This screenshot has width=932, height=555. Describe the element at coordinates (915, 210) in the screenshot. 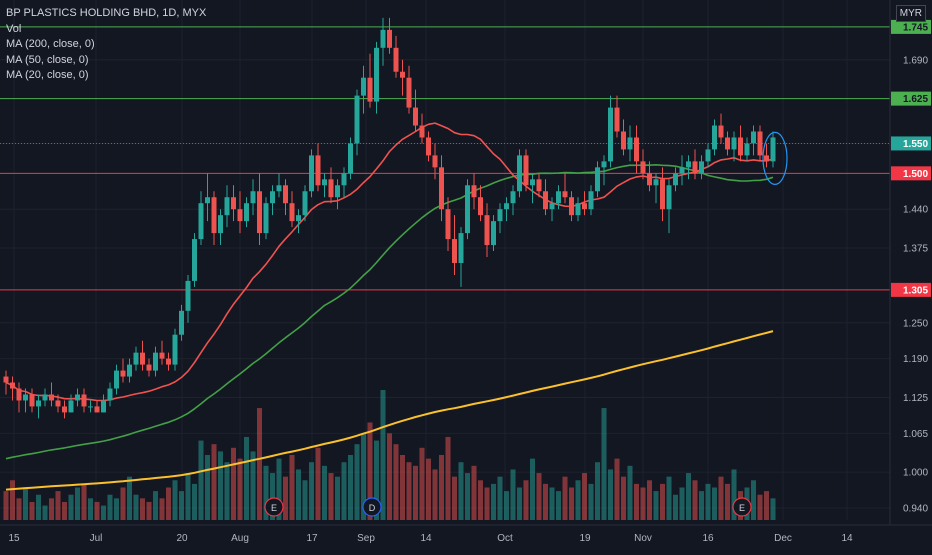

I see `y-tick-label: 1.440` at that location.